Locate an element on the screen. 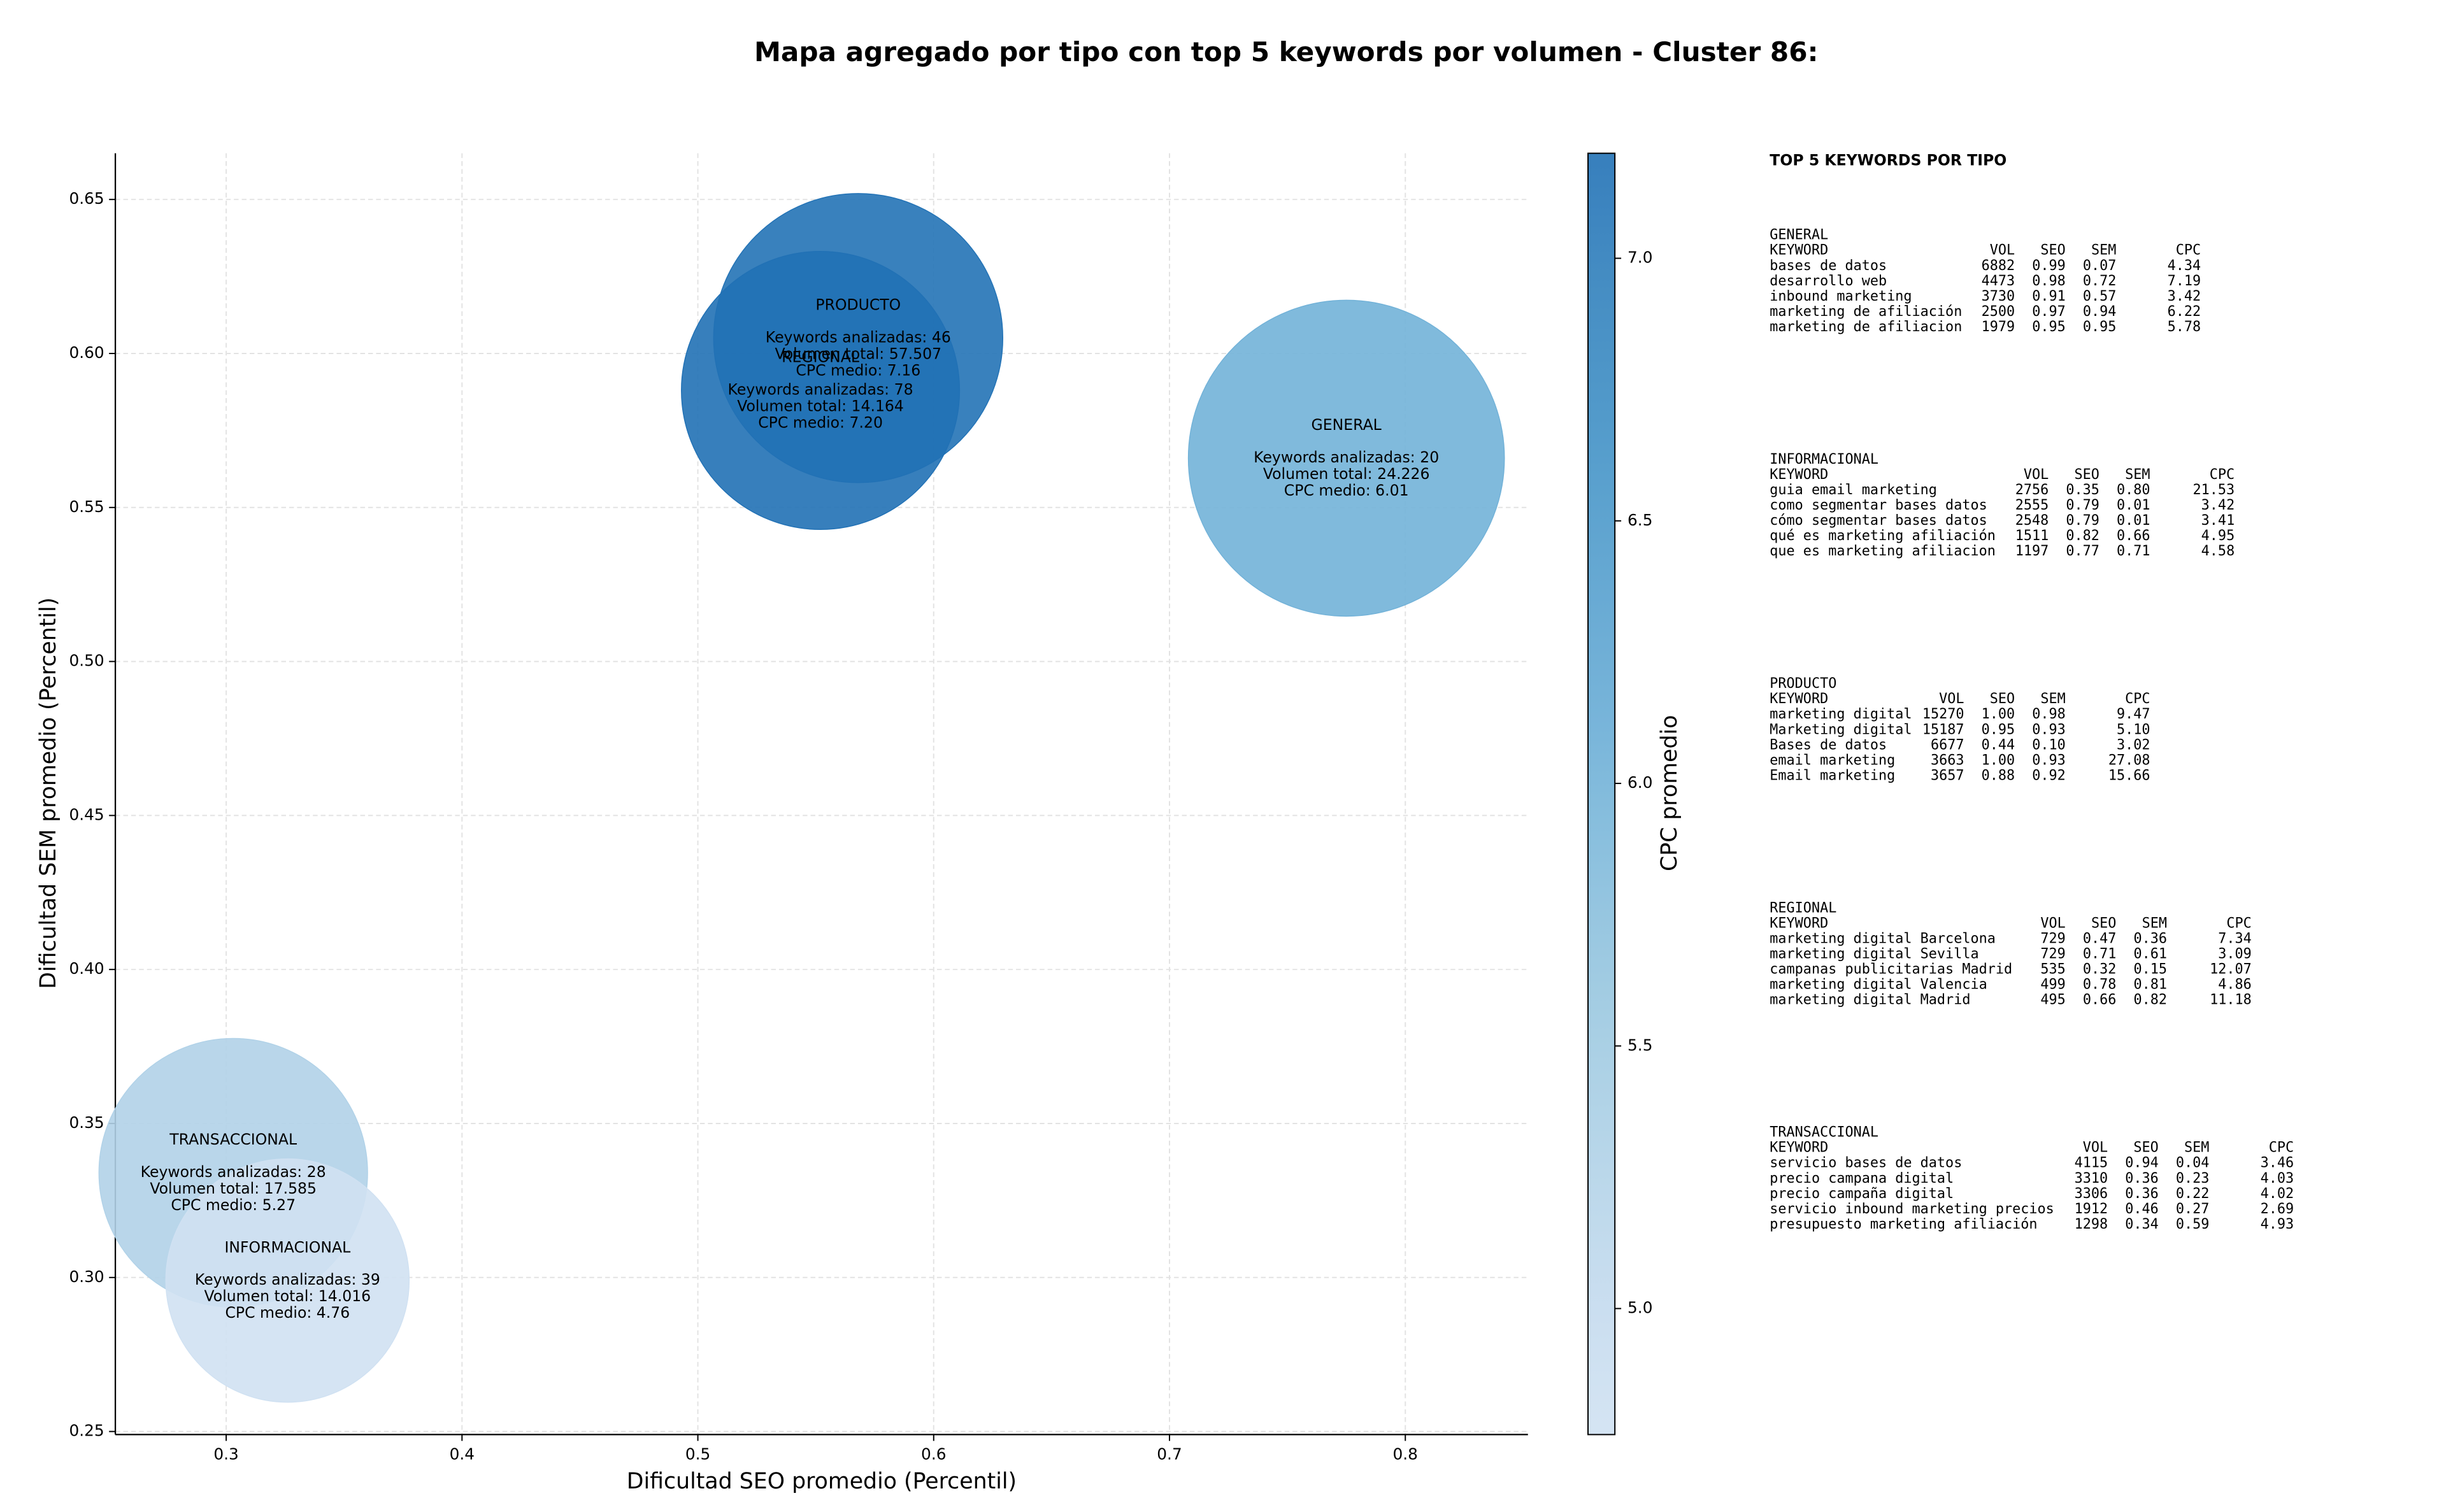 The width and height of the screenshot is (2446, 1512). y-tick-label: 0.25 is located at coordinates (87, 1431).